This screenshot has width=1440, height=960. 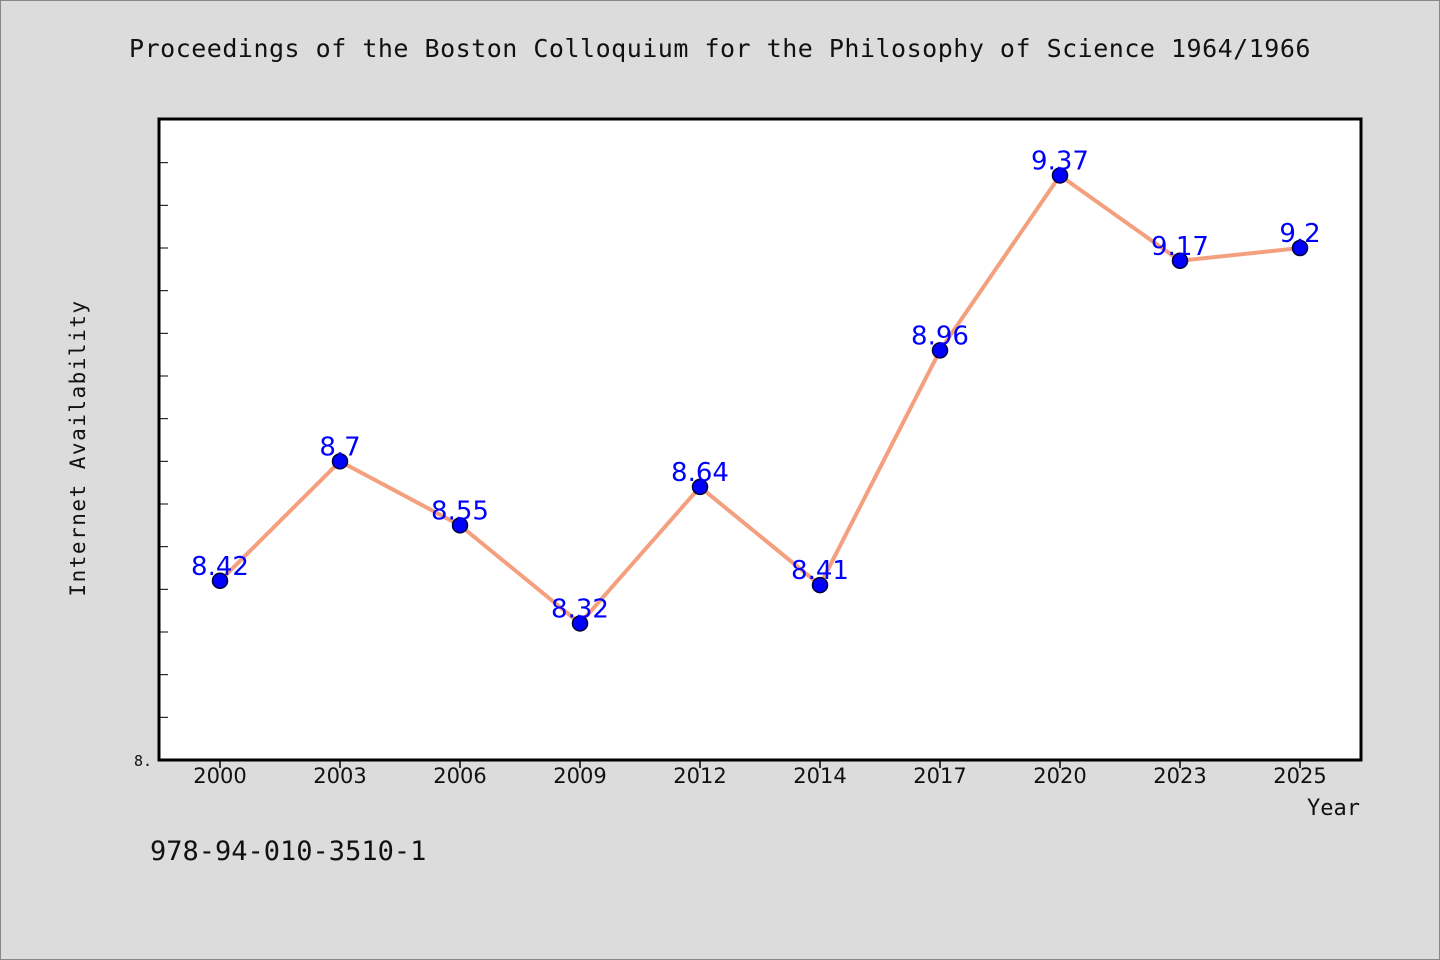 I want to click on data-label: 8.55, so click(x=460, y=511).